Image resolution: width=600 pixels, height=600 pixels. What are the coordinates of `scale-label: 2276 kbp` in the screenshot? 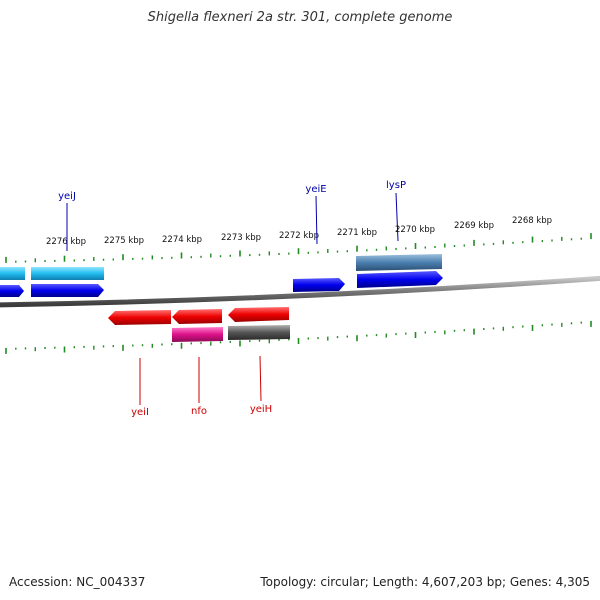 It's located at (66, 242).